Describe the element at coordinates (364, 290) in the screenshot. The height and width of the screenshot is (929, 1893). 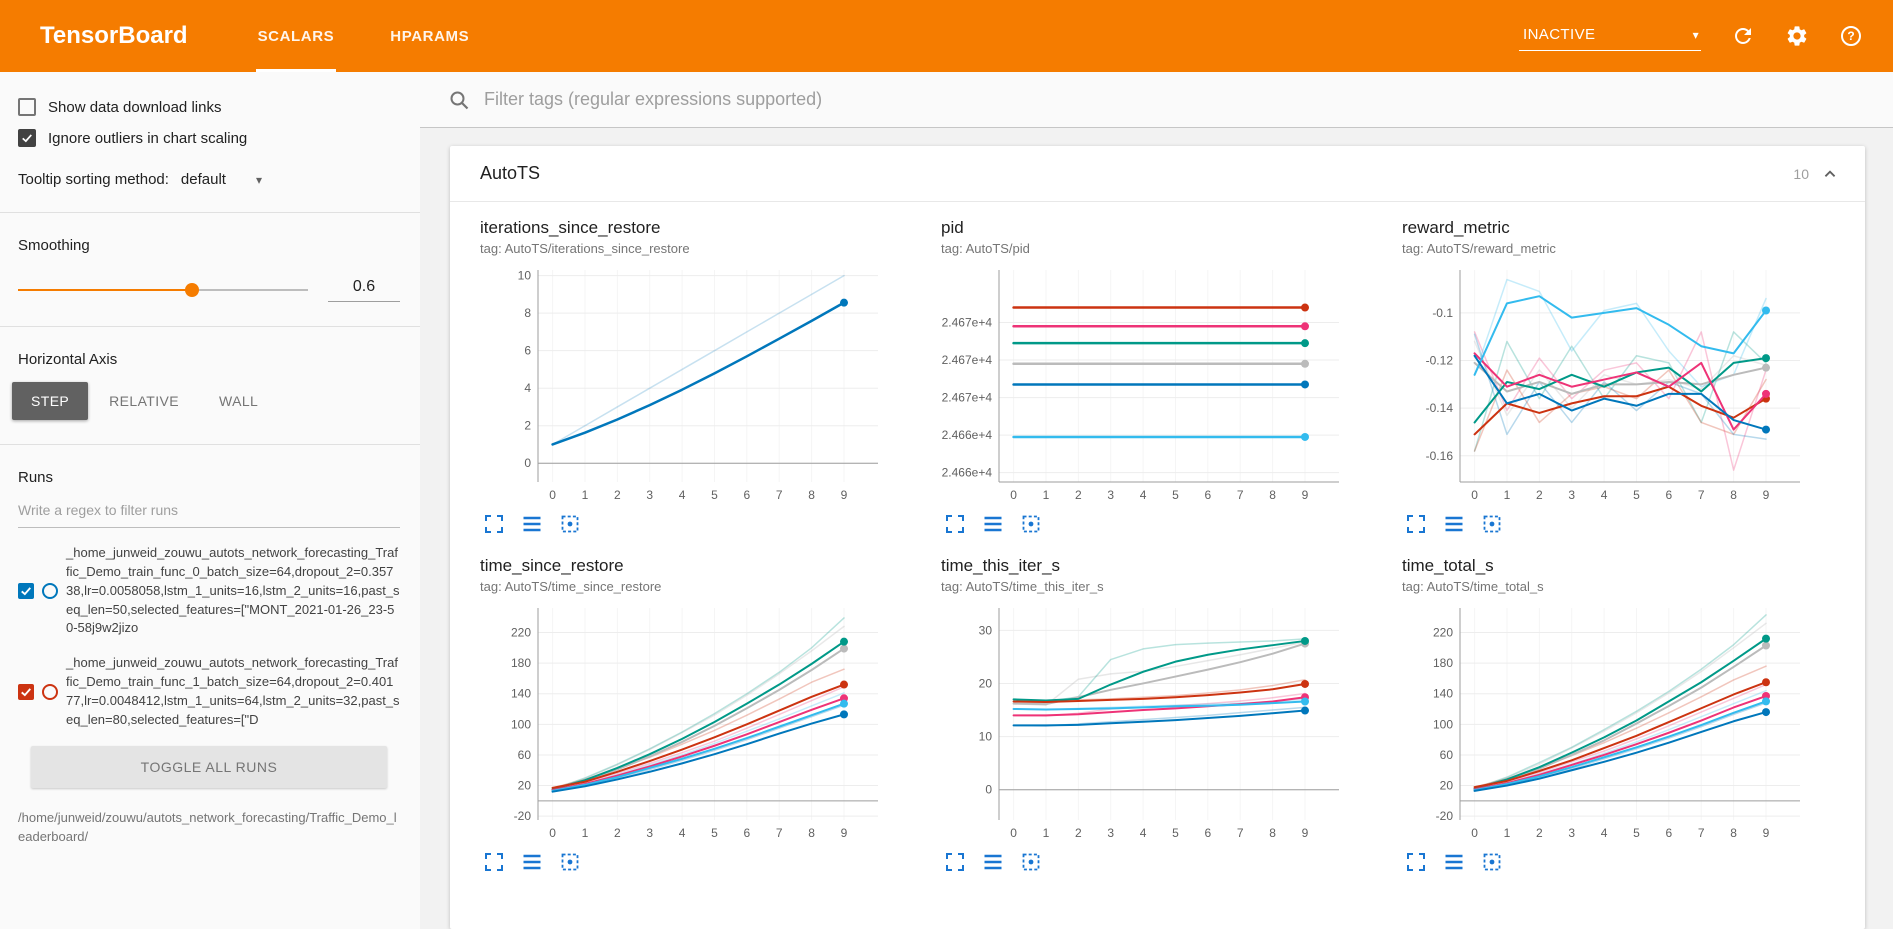
I see `smoothing-value-input: 0.6` at that location.